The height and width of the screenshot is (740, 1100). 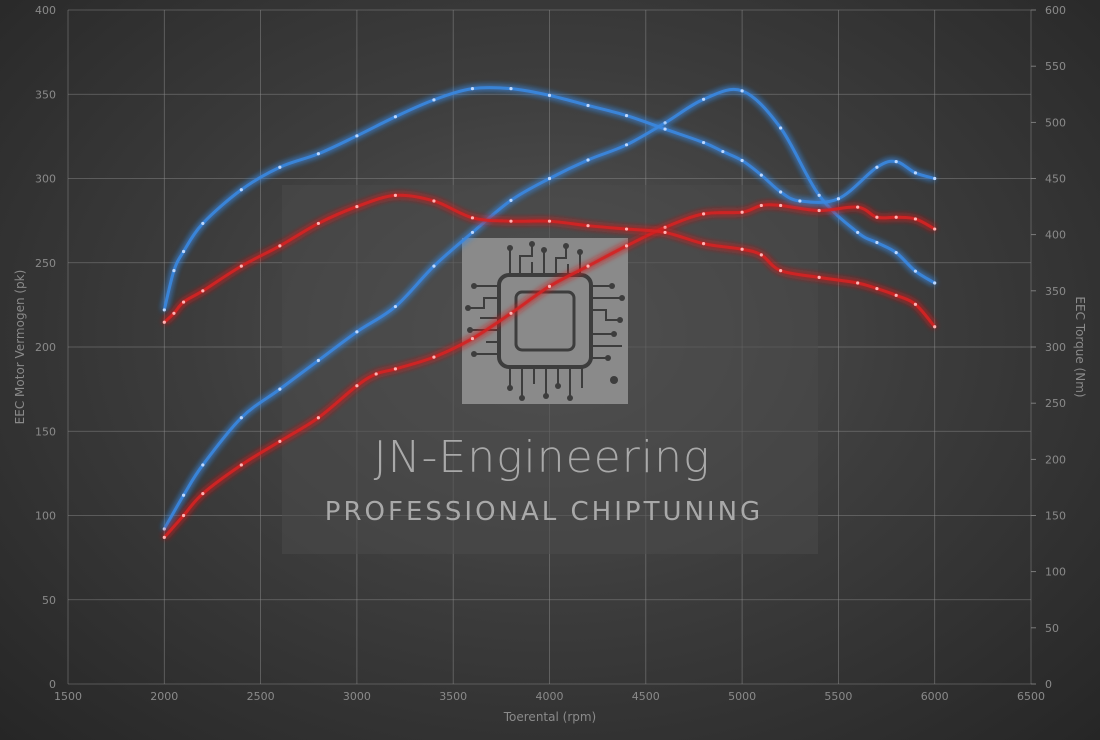 What do you see at coordinates (45, 431) in the screenshot?
I see `y-left-tick-label: 150` at bounding box center [45, 431].